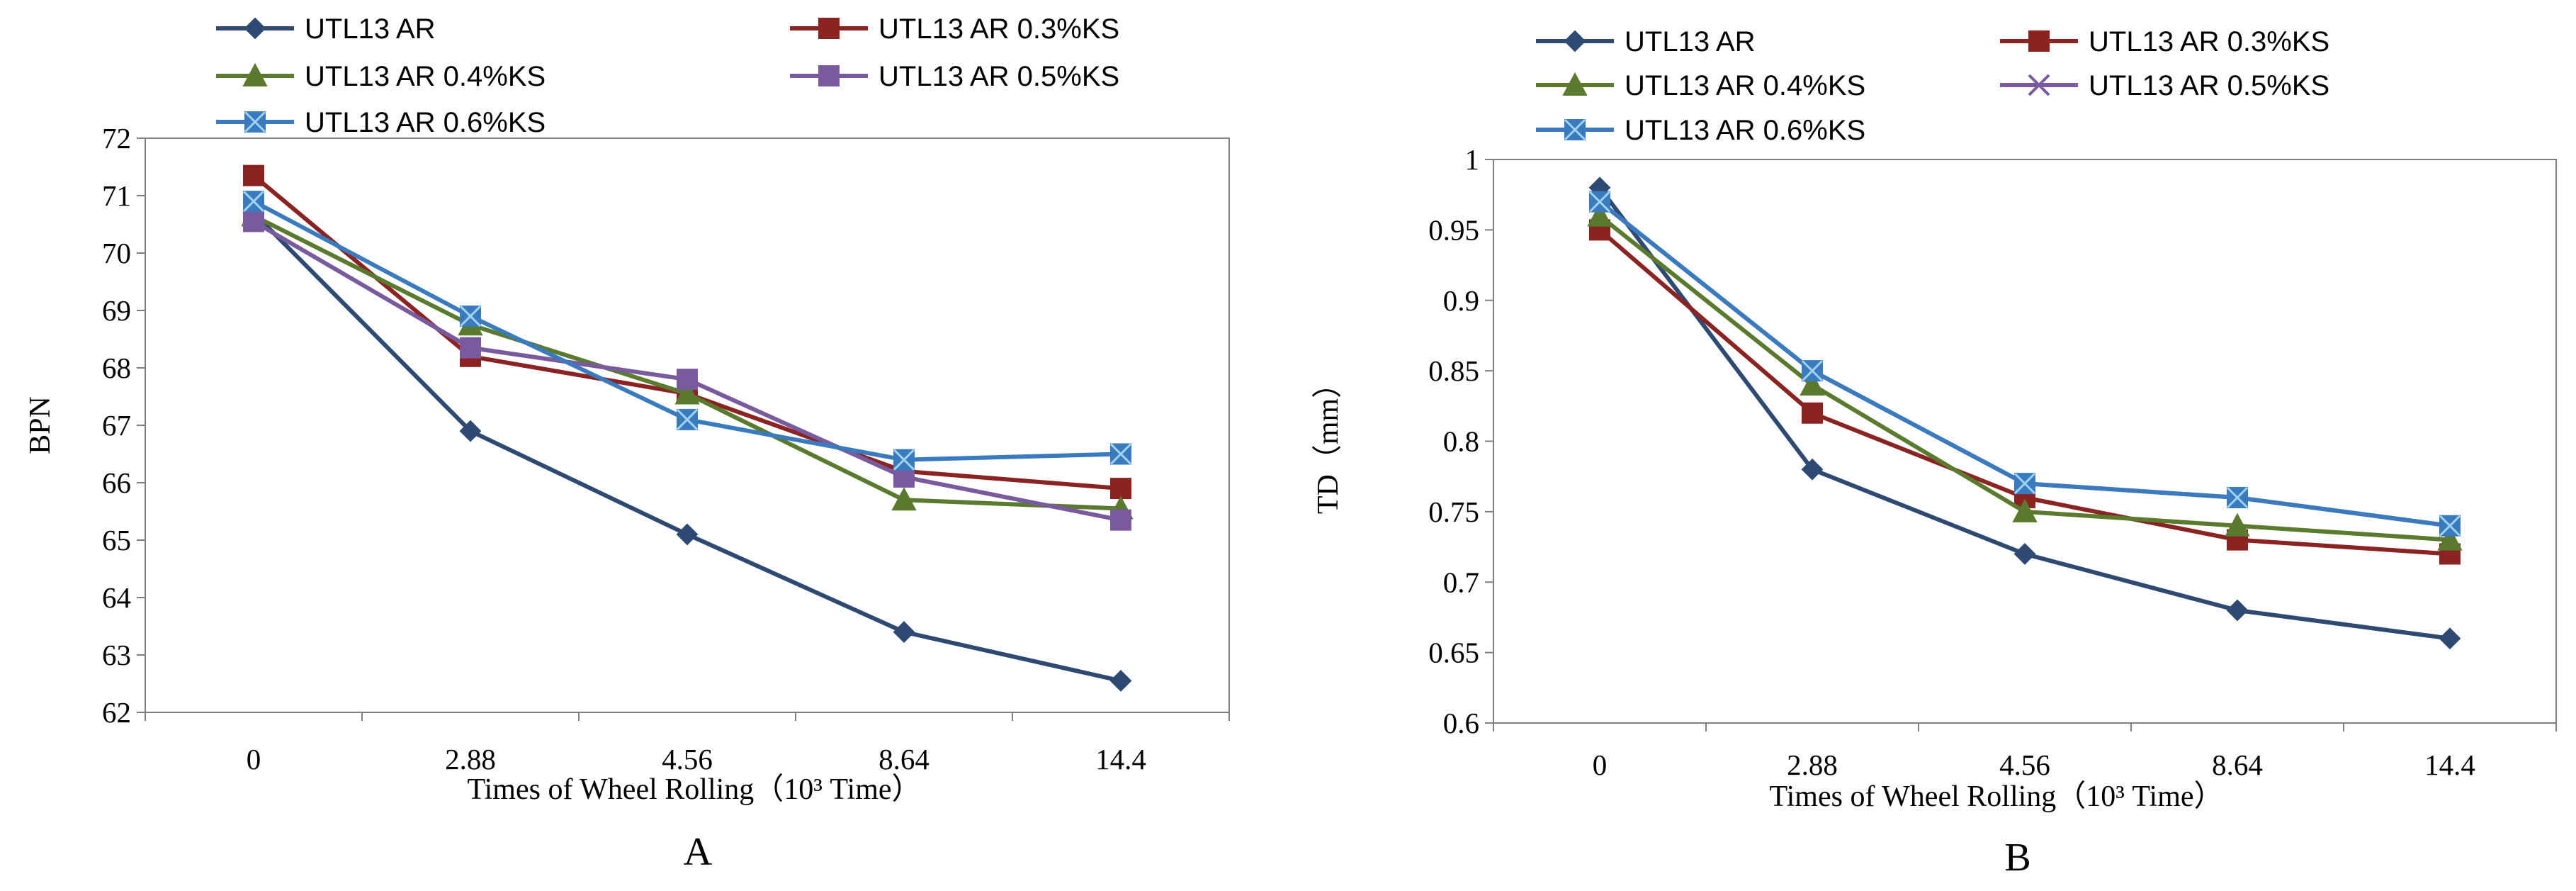 The height and width of the screenshot is (891, 2576). What do you see at coordinates (1461, 723) in the screenshot?
I see `y-tick-label: 0.6` at bounding box center [1461, 723].